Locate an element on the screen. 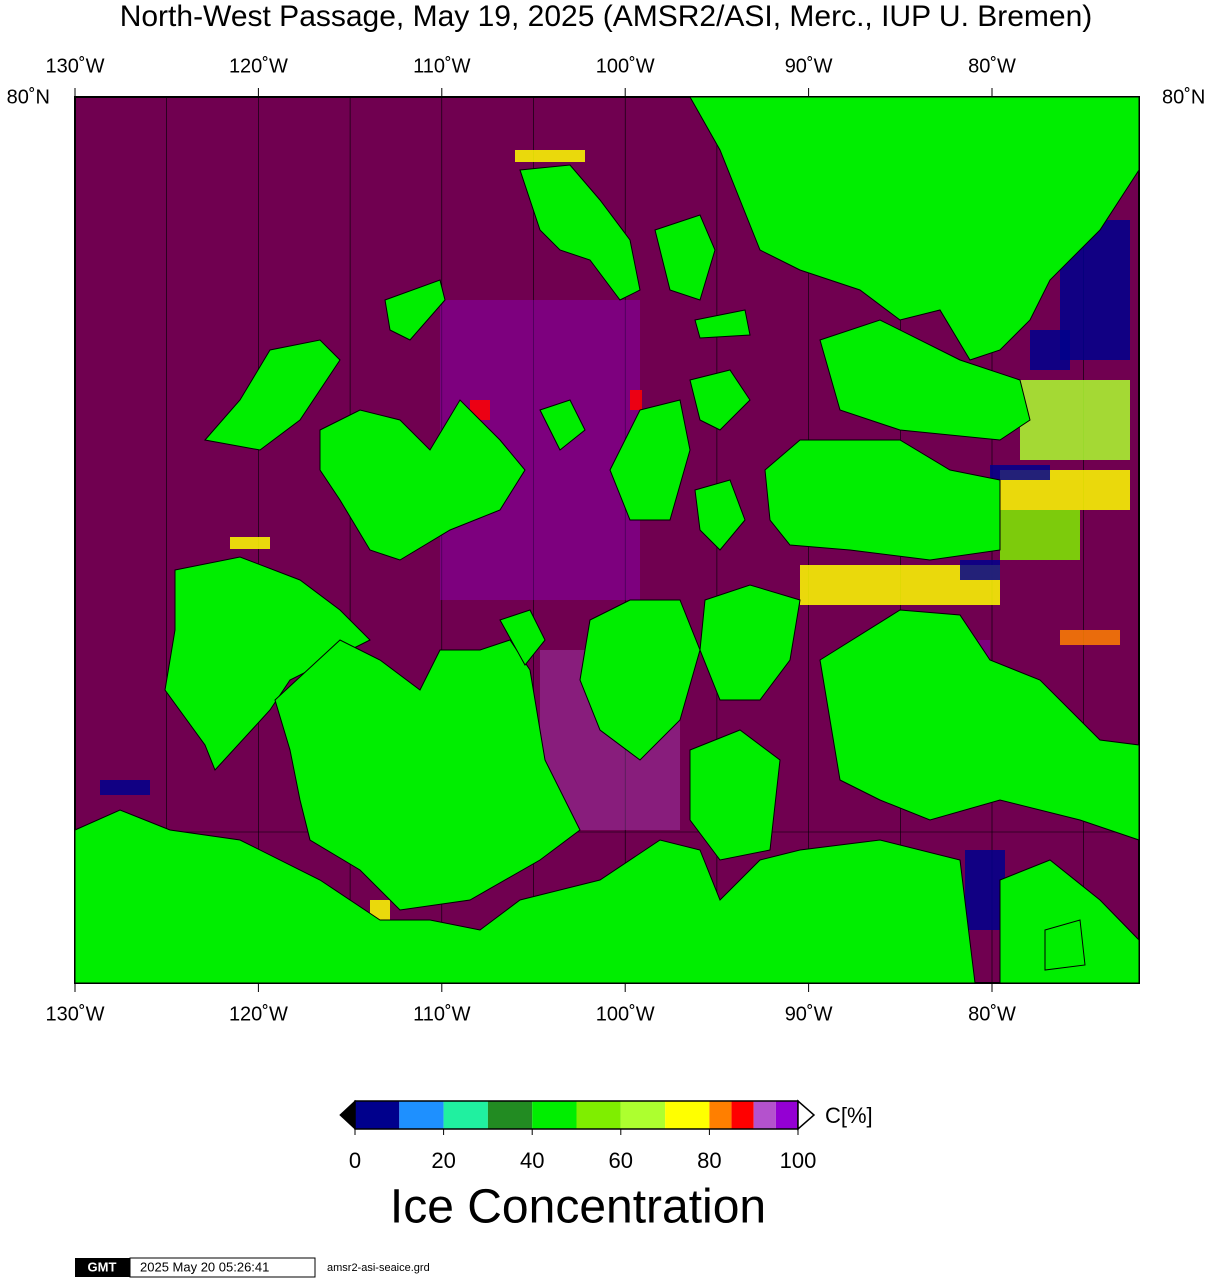 The height and width of the screenshot is (1279, 1213). lon-label-bottom: 90˚W is located at coordinates (809, 1014).